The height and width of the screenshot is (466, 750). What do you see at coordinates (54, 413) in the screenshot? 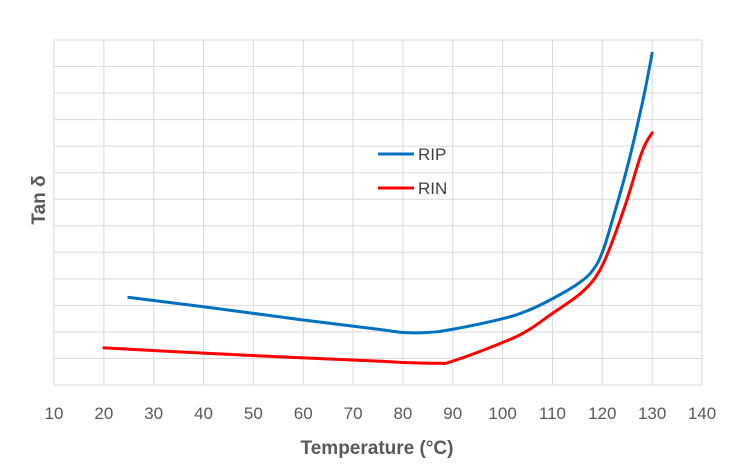
I see `x-tick-label: 10` at bounding box center [54, 413].